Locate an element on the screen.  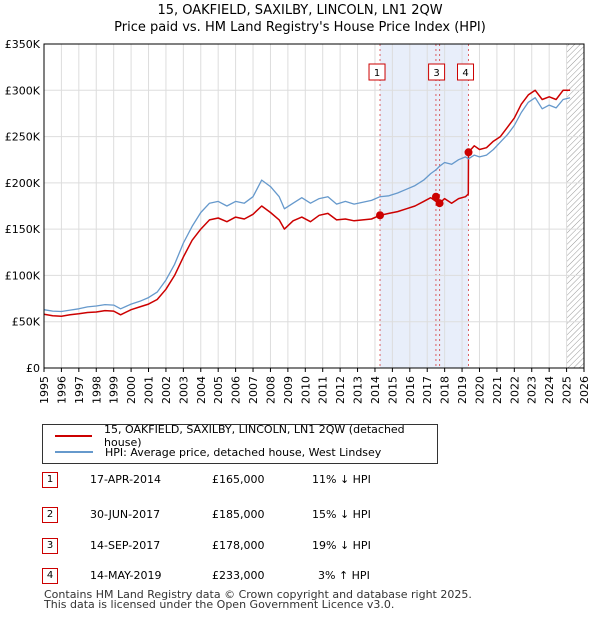
x-tick-label: 2008 is located at coordinates (270, 390).